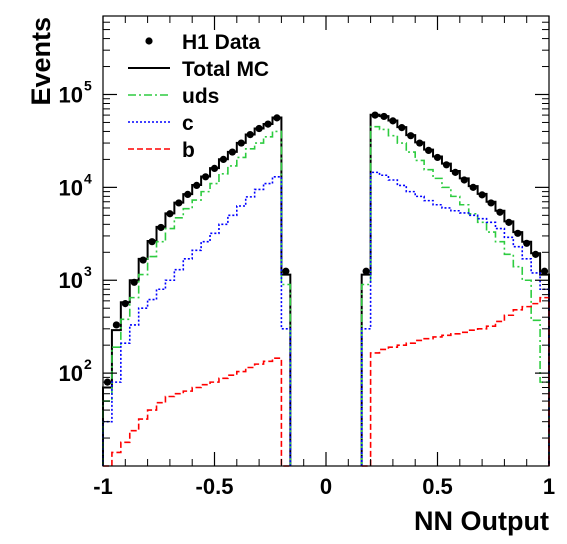 The width and height of the screenshot is (567, 544). Describe the element at coordinates (88, 178) in the screenshot. I see `y-tick-exponent: 4` at that location.